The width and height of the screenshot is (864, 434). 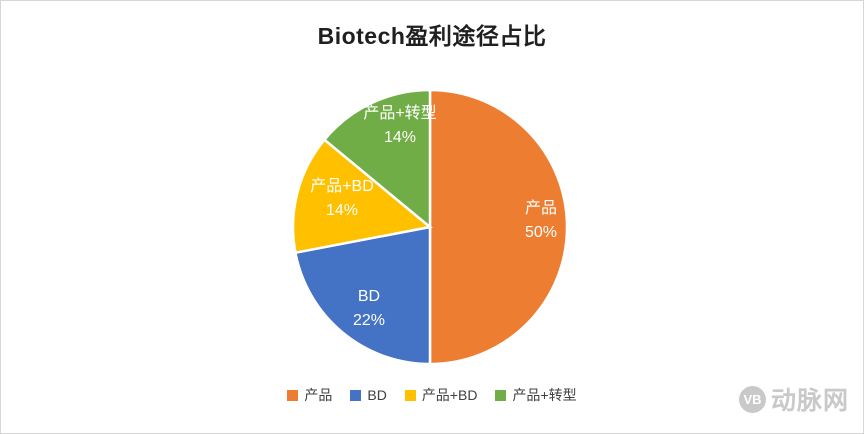 I want to click on chart-title: Biotech盈利途径占比, so click(x=432, y=36).